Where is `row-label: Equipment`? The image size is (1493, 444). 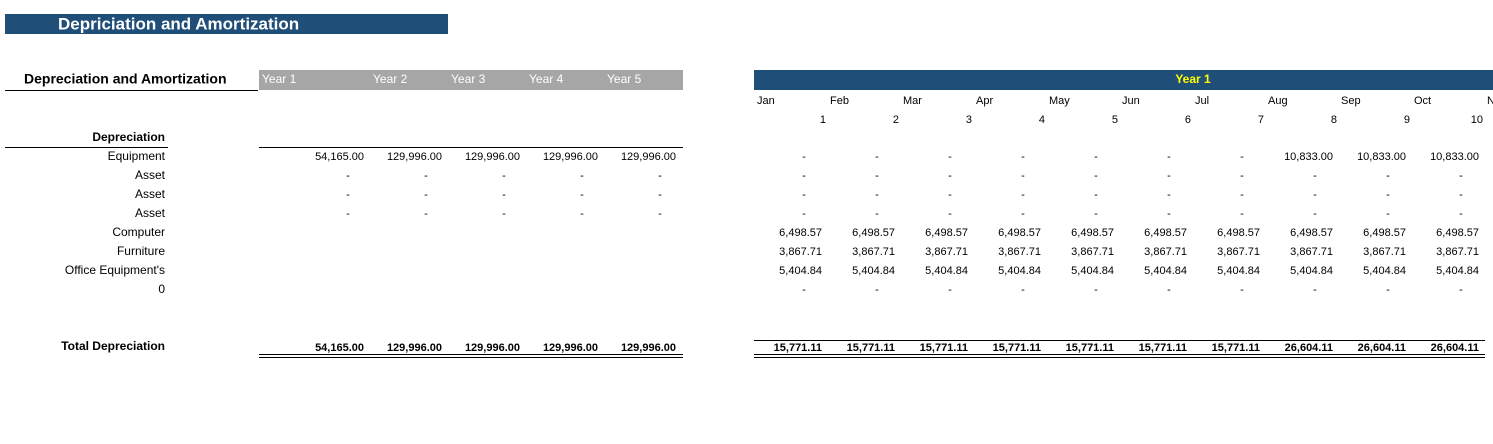 row-label: Equipment is located at coordinates (137, 156).